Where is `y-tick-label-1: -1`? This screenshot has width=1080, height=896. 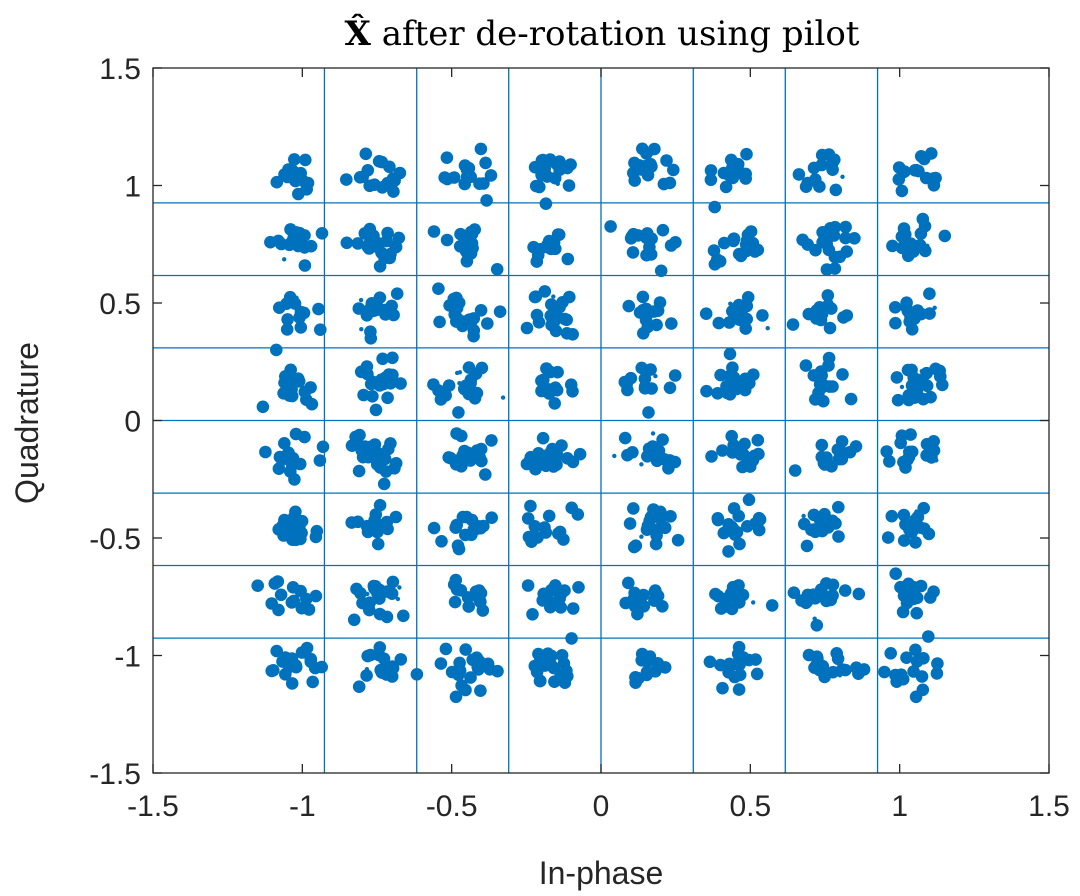
y-tick-label-1: -1 is located at coordinates (127, 657).